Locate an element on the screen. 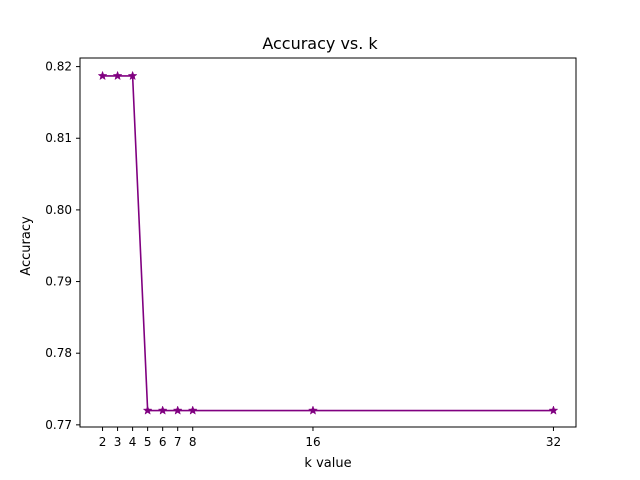 The width and height of the screenshot is (640, 480). y-axis-ticks: 0.77 0.78 0.79 0.80 0.81 0.82 is located at coordinates (62, 246).